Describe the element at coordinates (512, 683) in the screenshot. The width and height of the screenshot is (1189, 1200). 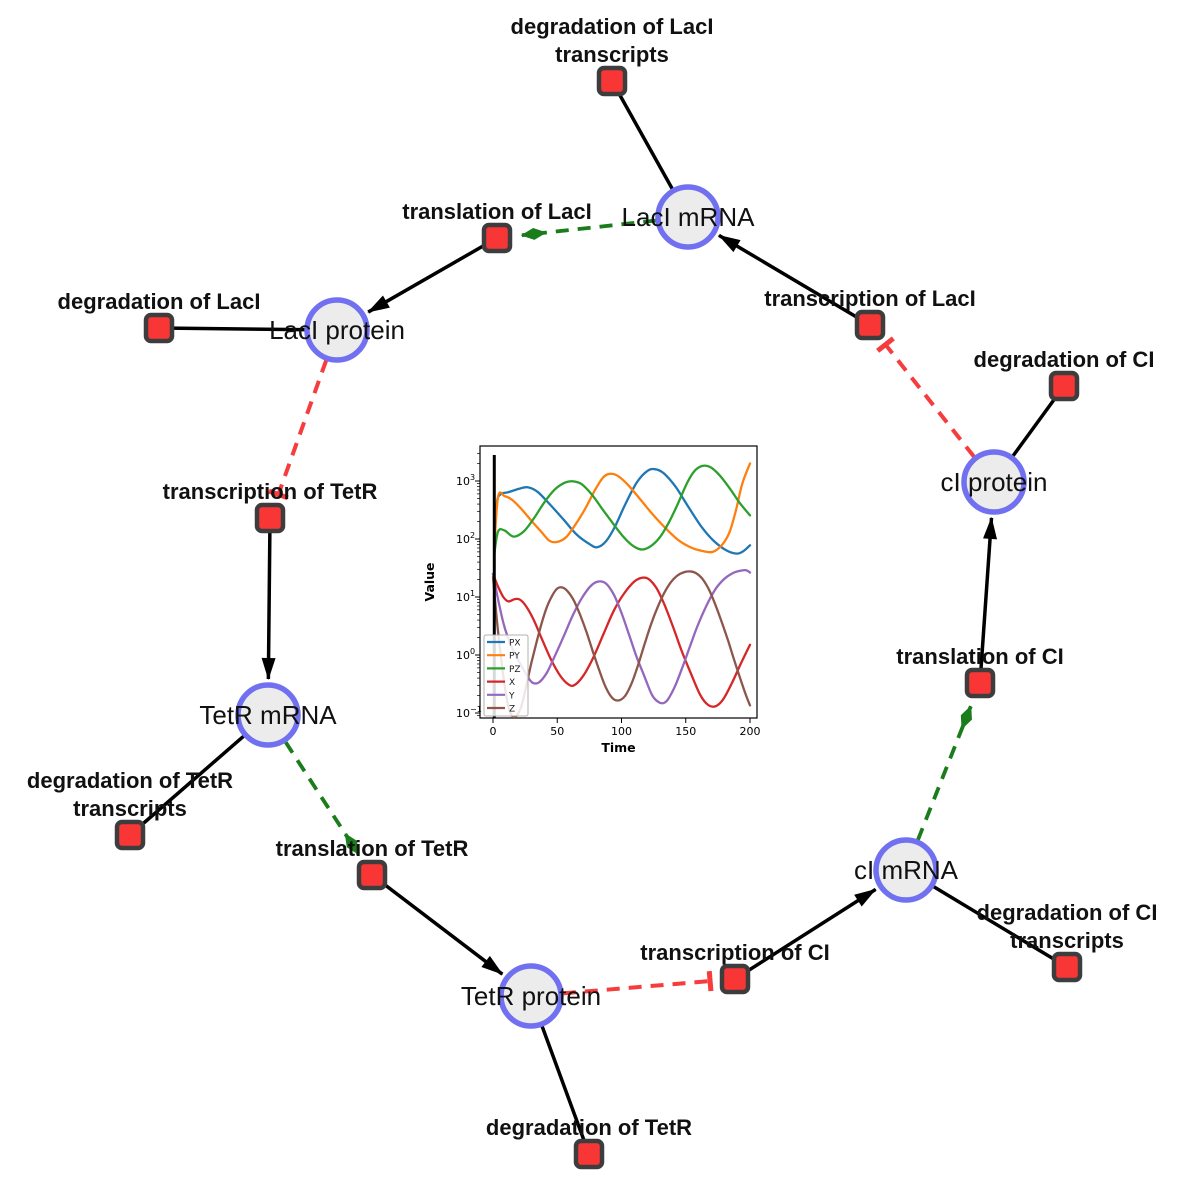
I see `legend-label-X: X` at that location.